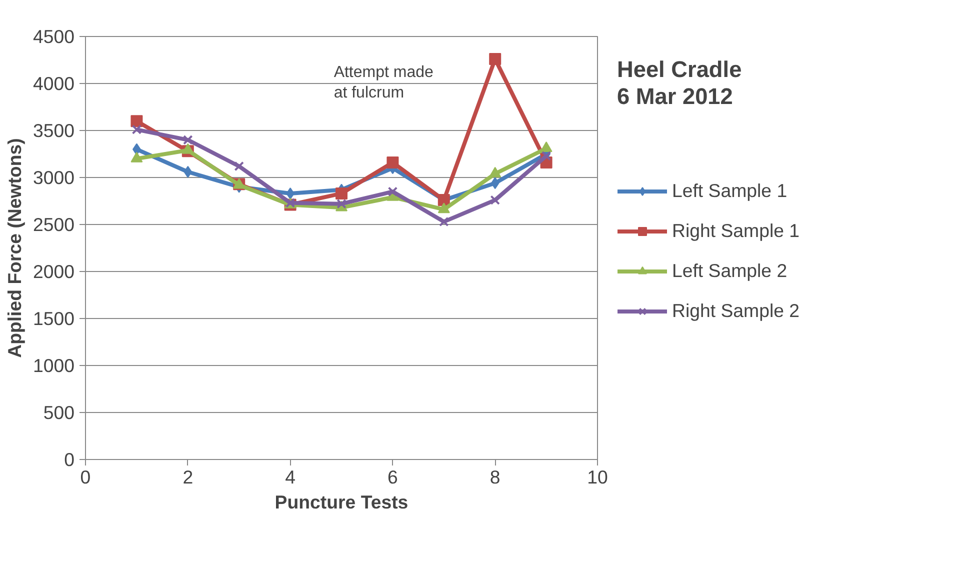 Image resolution: width=954 pixels, height=578 pixels. I want to click on y-tick-label: 2500, so click(53, 224).